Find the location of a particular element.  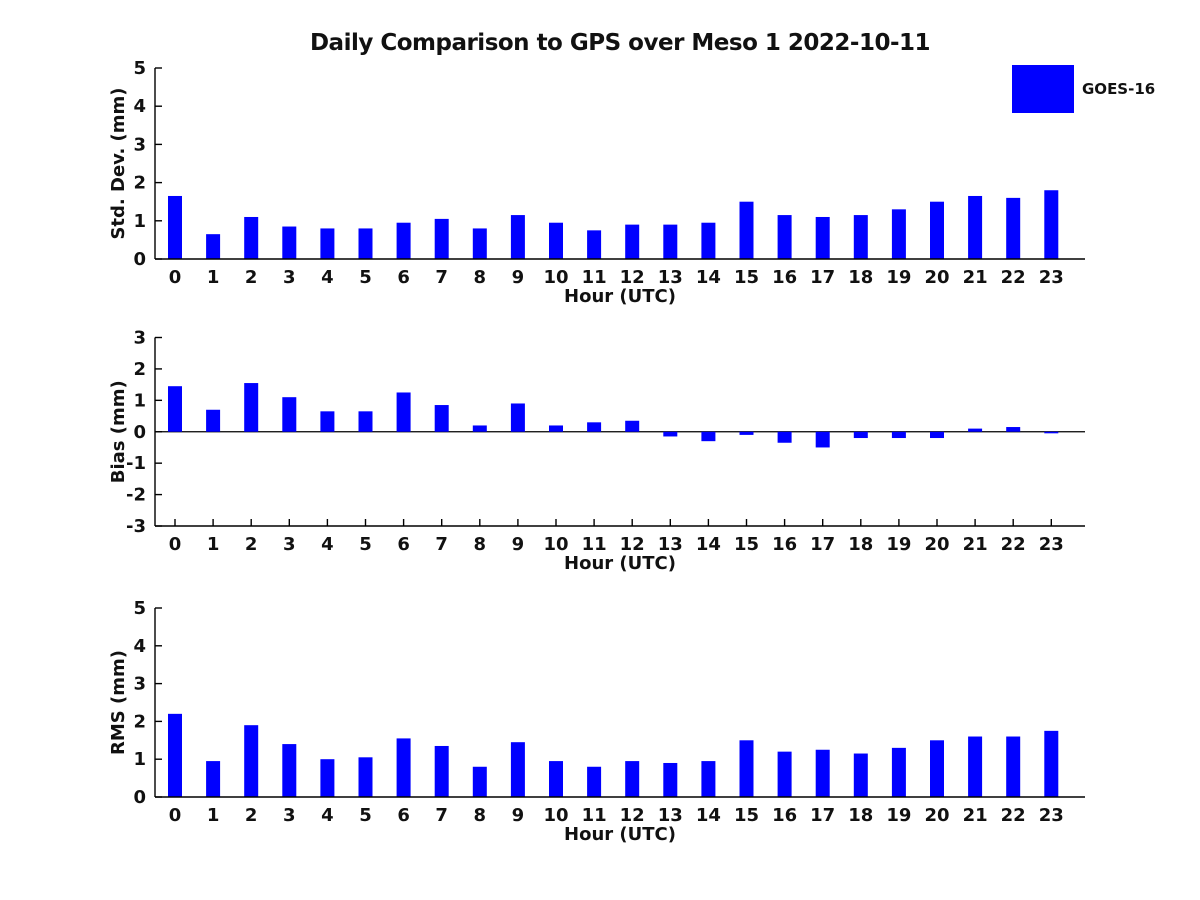

legend: GOES-16 is located at coordinates (1083, 89).